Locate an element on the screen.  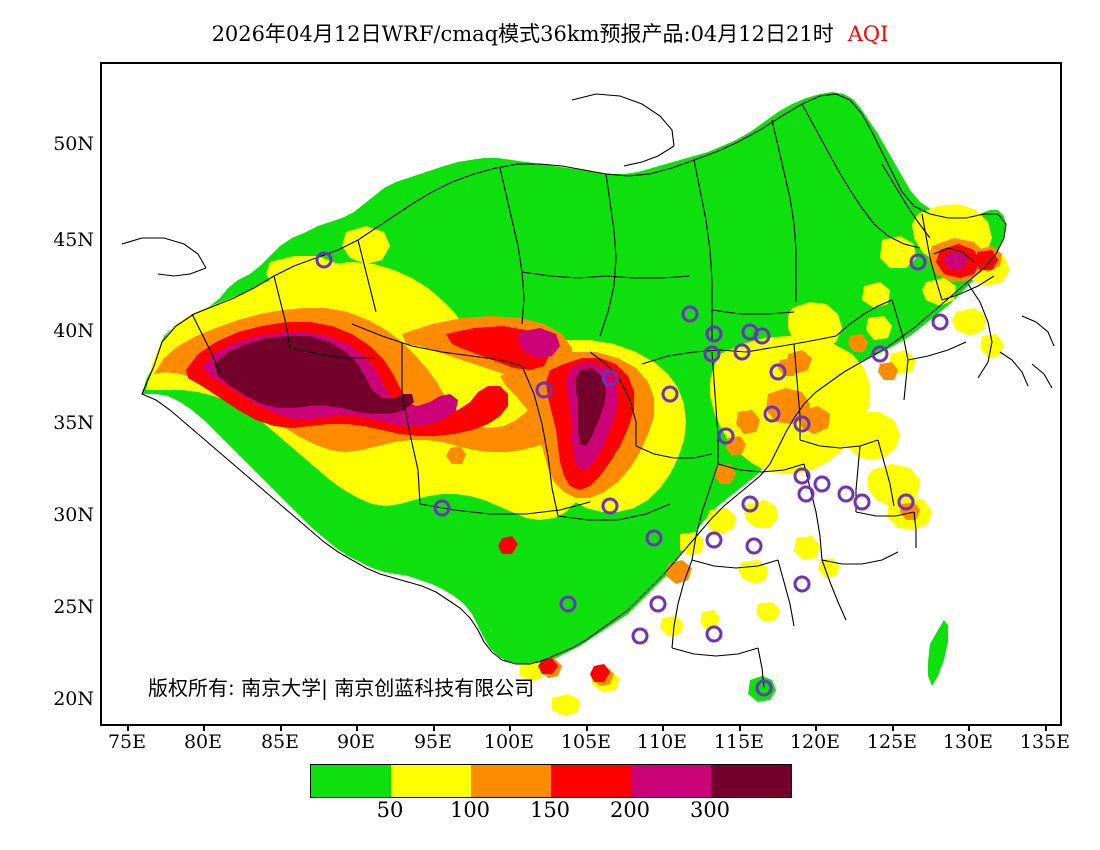
x-tick-label-100e: 100E is located at coordinates (509, 742).